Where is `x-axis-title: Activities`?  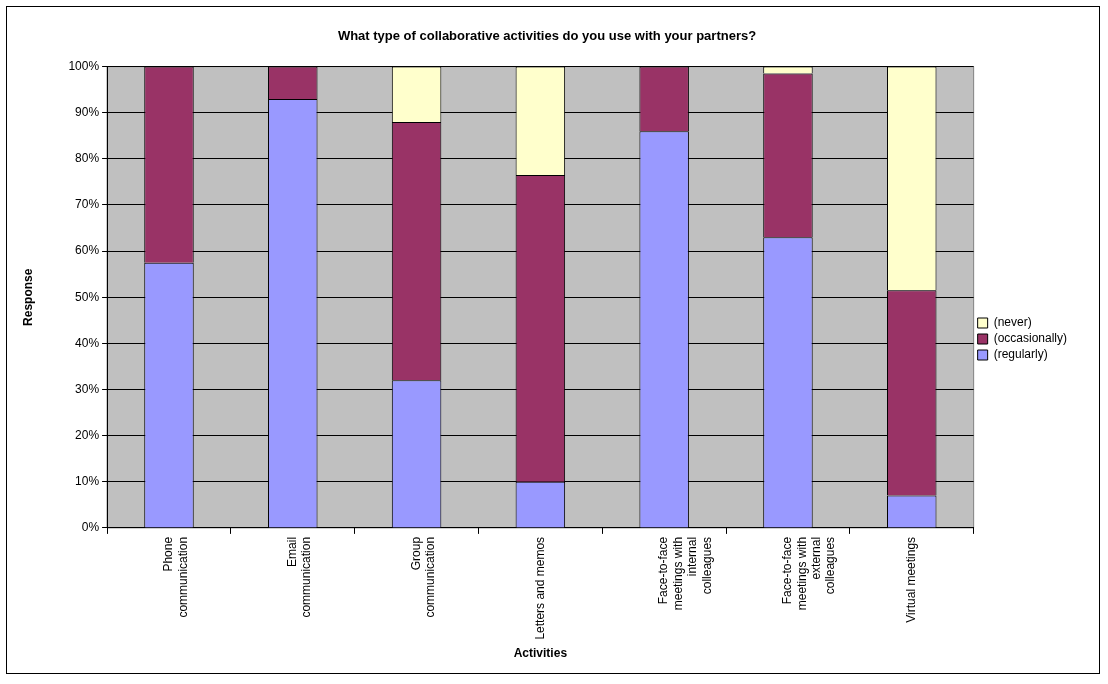
x-axis-title: Activities is located at coordinates (540, 653).